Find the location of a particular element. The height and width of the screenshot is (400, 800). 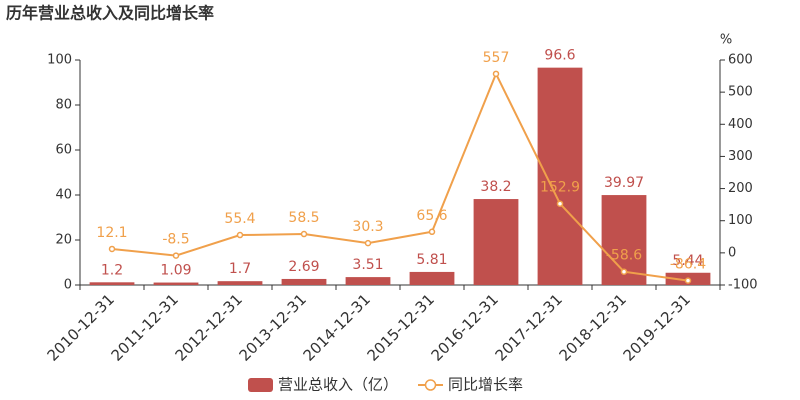

x-tick-label: 2010-12-31 is located at coordinates (81, 327).